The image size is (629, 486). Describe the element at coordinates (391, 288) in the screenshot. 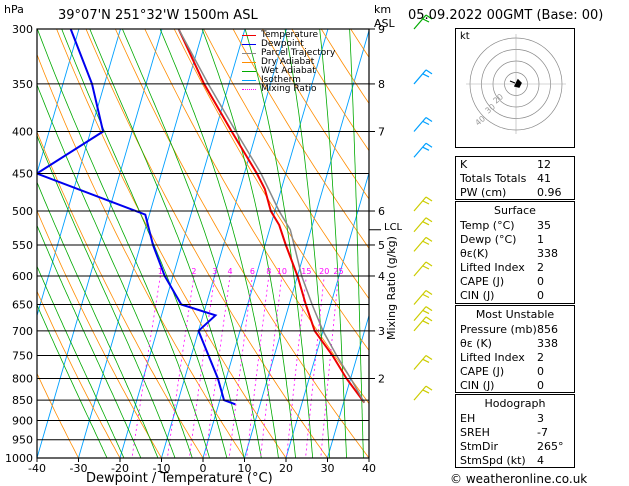

I see `mixing-ratio-axis-label: Mixing Ratio (g/kg)` at that location.